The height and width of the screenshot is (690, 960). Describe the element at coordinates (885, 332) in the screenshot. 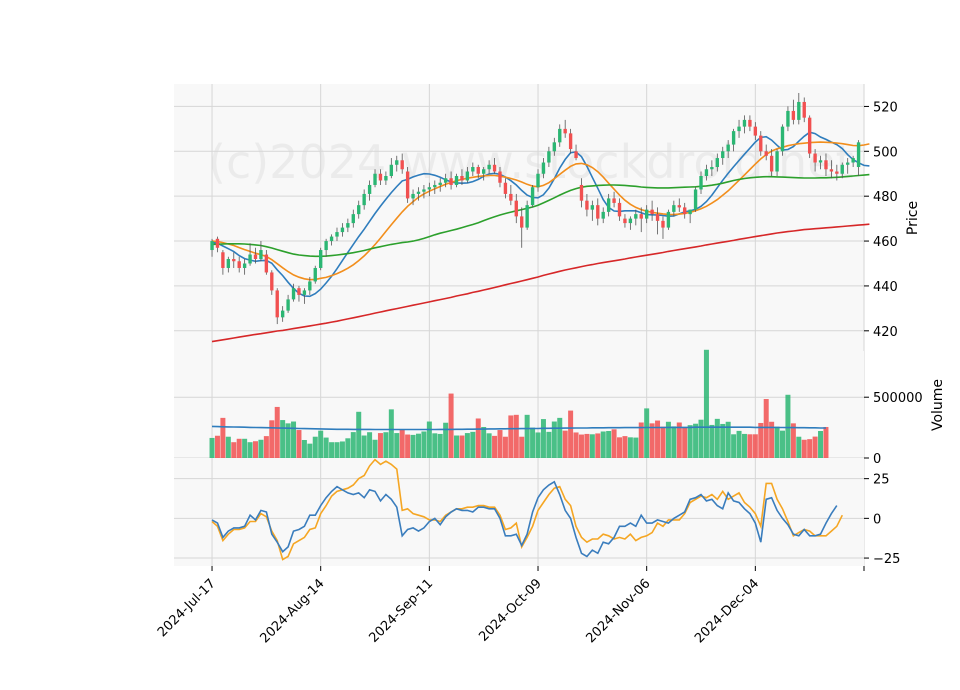

I see `price-tick-label: 420` at that location.